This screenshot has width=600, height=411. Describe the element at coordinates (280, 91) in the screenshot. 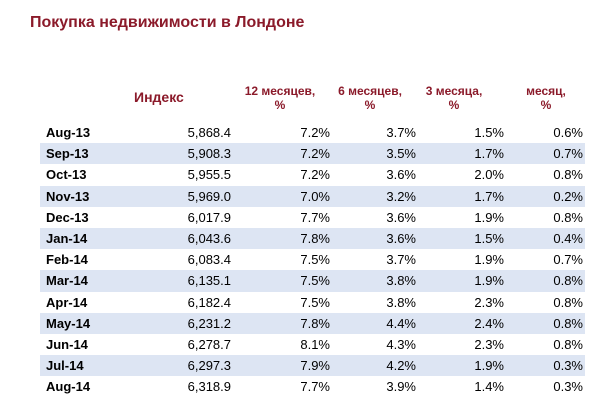

I see `column-header-12-months-line1: 12 месяцев,` at that location.